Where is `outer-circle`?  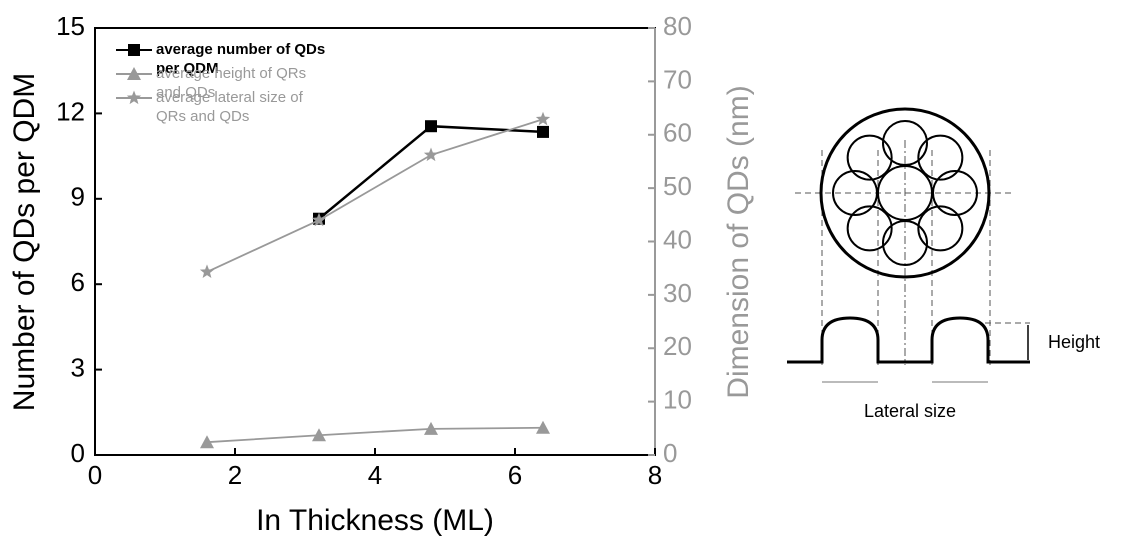 outer-circle is located at coordinates (905, 193).